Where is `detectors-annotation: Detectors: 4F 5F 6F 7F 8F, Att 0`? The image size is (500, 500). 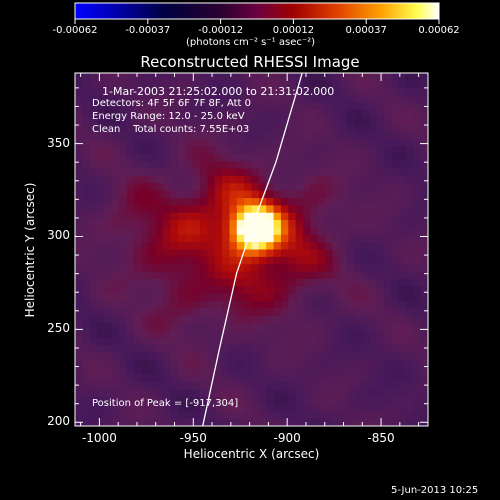 detectors-annotation: Detectors: 4F 5F 6F 7F 8F, Att 0 is located at coordinates (172, 103).